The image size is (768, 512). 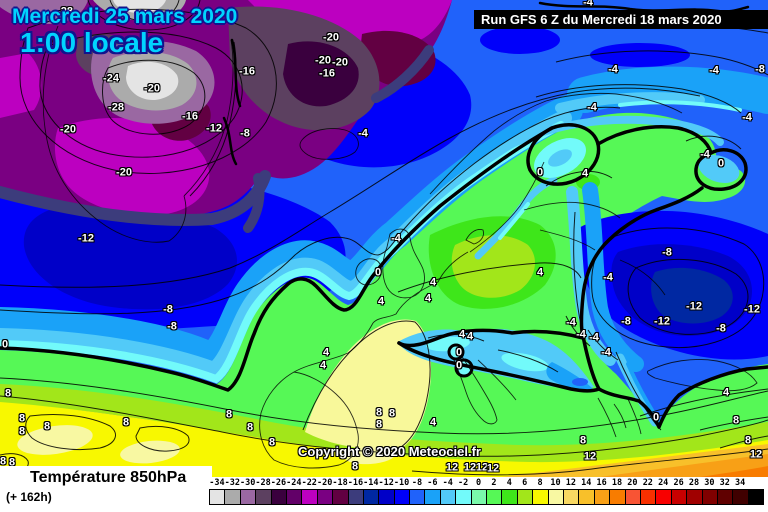 What do you see at coordinates (601, 483) in the screenshot?
I see `legend-tick: 16` at bounding box center [601, 483].